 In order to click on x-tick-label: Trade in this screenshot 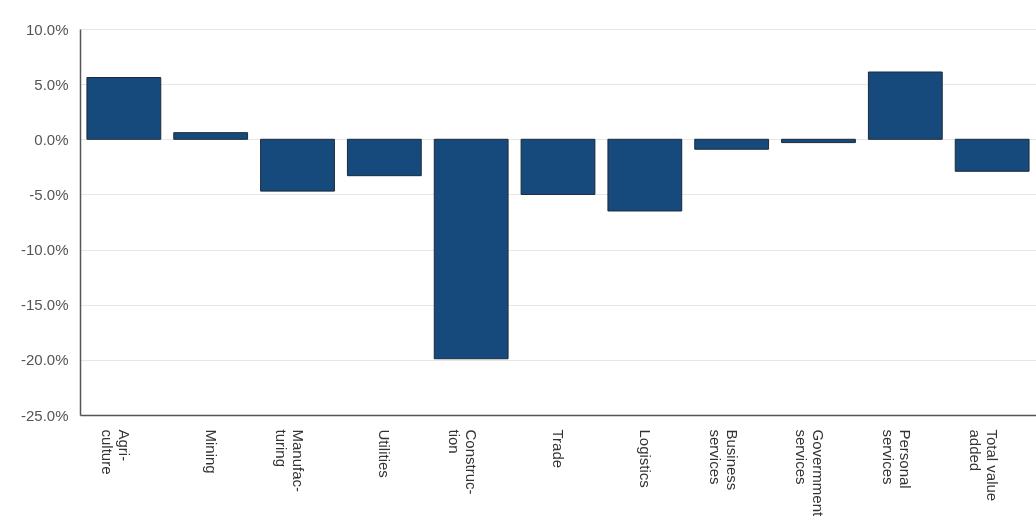, I will do `click(558, 449)`.